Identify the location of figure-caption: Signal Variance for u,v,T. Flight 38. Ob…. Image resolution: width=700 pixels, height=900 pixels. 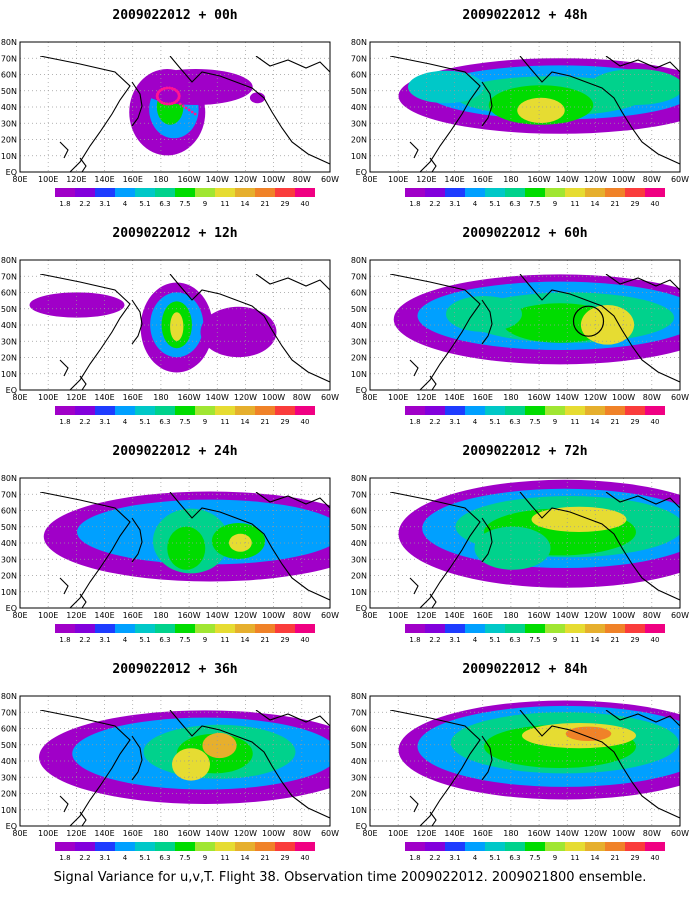
(350, 877).